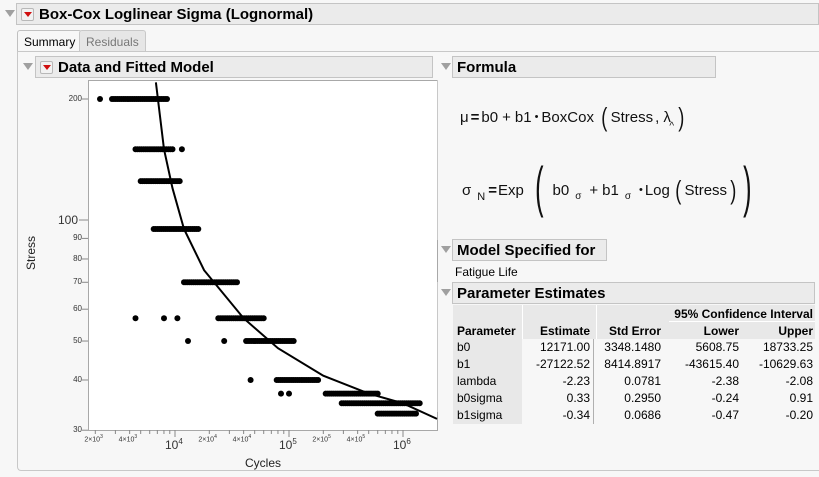 The image size is (819, 477). I want to click on parameter-value: 0.33, so click(578, 398).